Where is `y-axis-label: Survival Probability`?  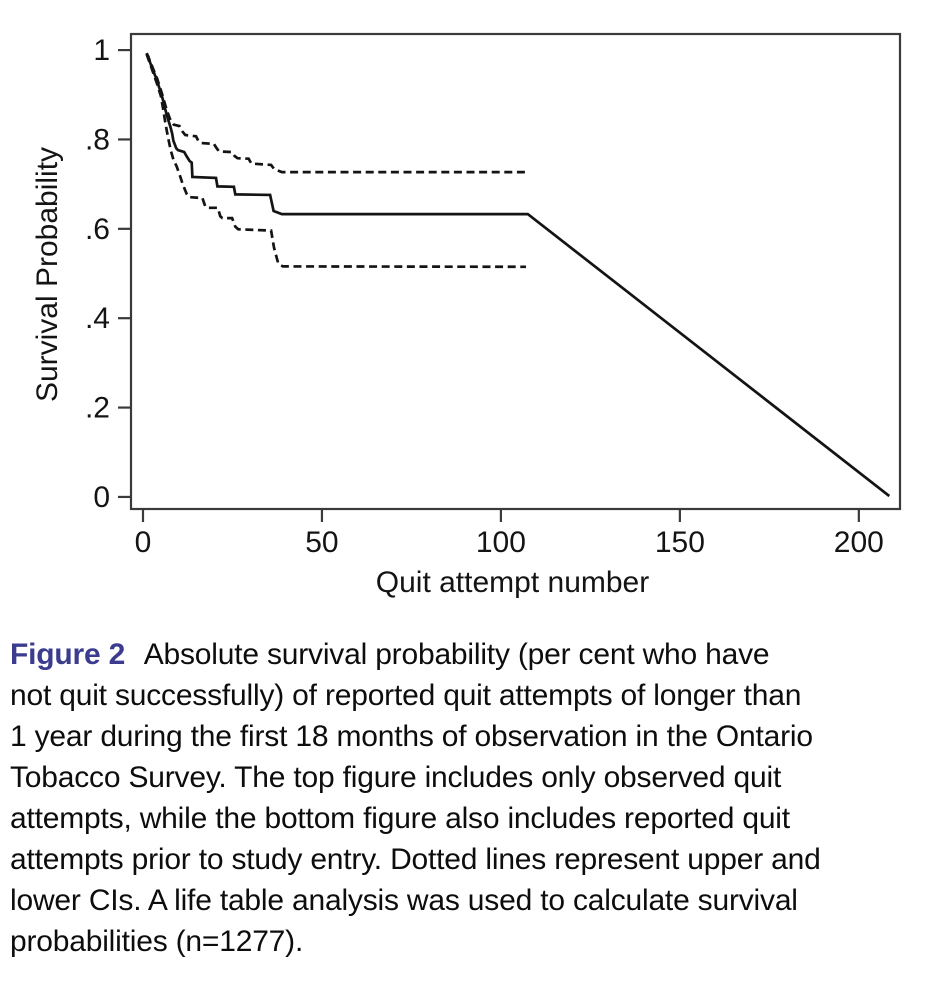
y-axis-label: Survival Probability is located at coordinates (47, 274).